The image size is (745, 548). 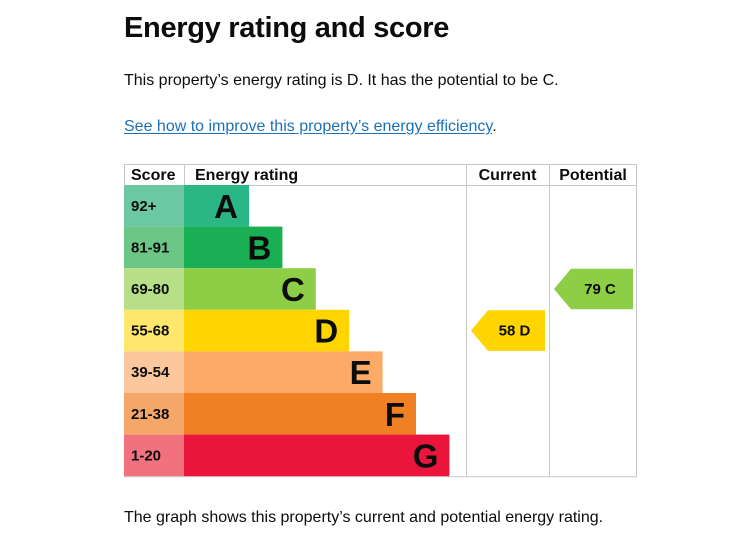 What do you see at coordinates (293, 289) in the screenshot?
I see `rating-letter-c: C` at bounding box center [293, 289].